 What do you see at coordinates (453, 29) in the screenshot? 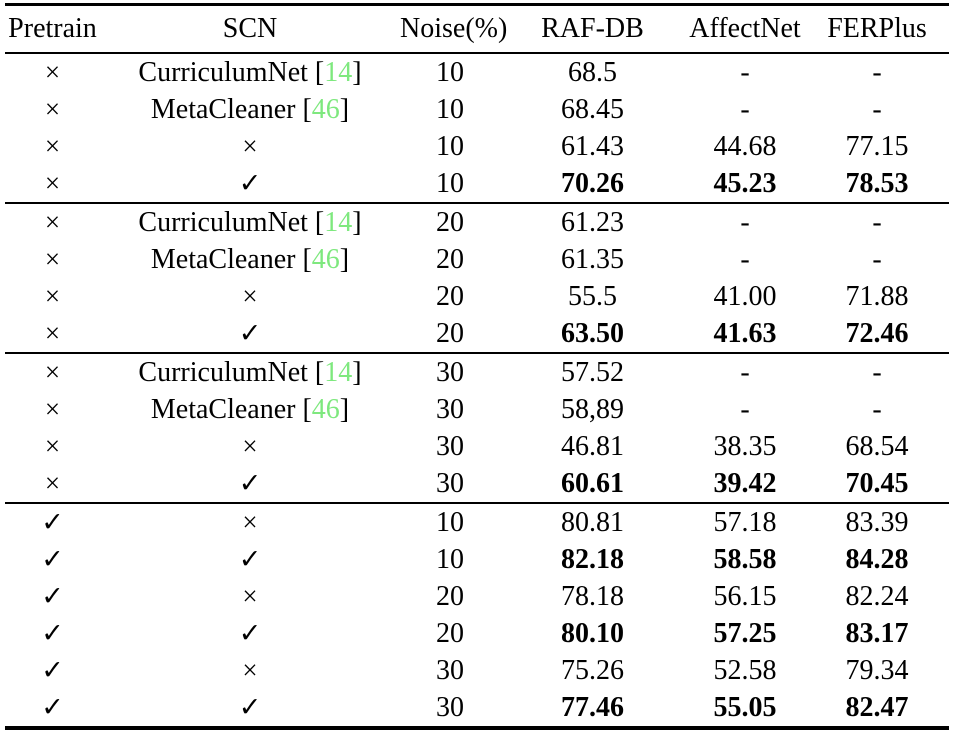
I see `col-header-noise: Noise(%)` at bounding box center [453, 29].